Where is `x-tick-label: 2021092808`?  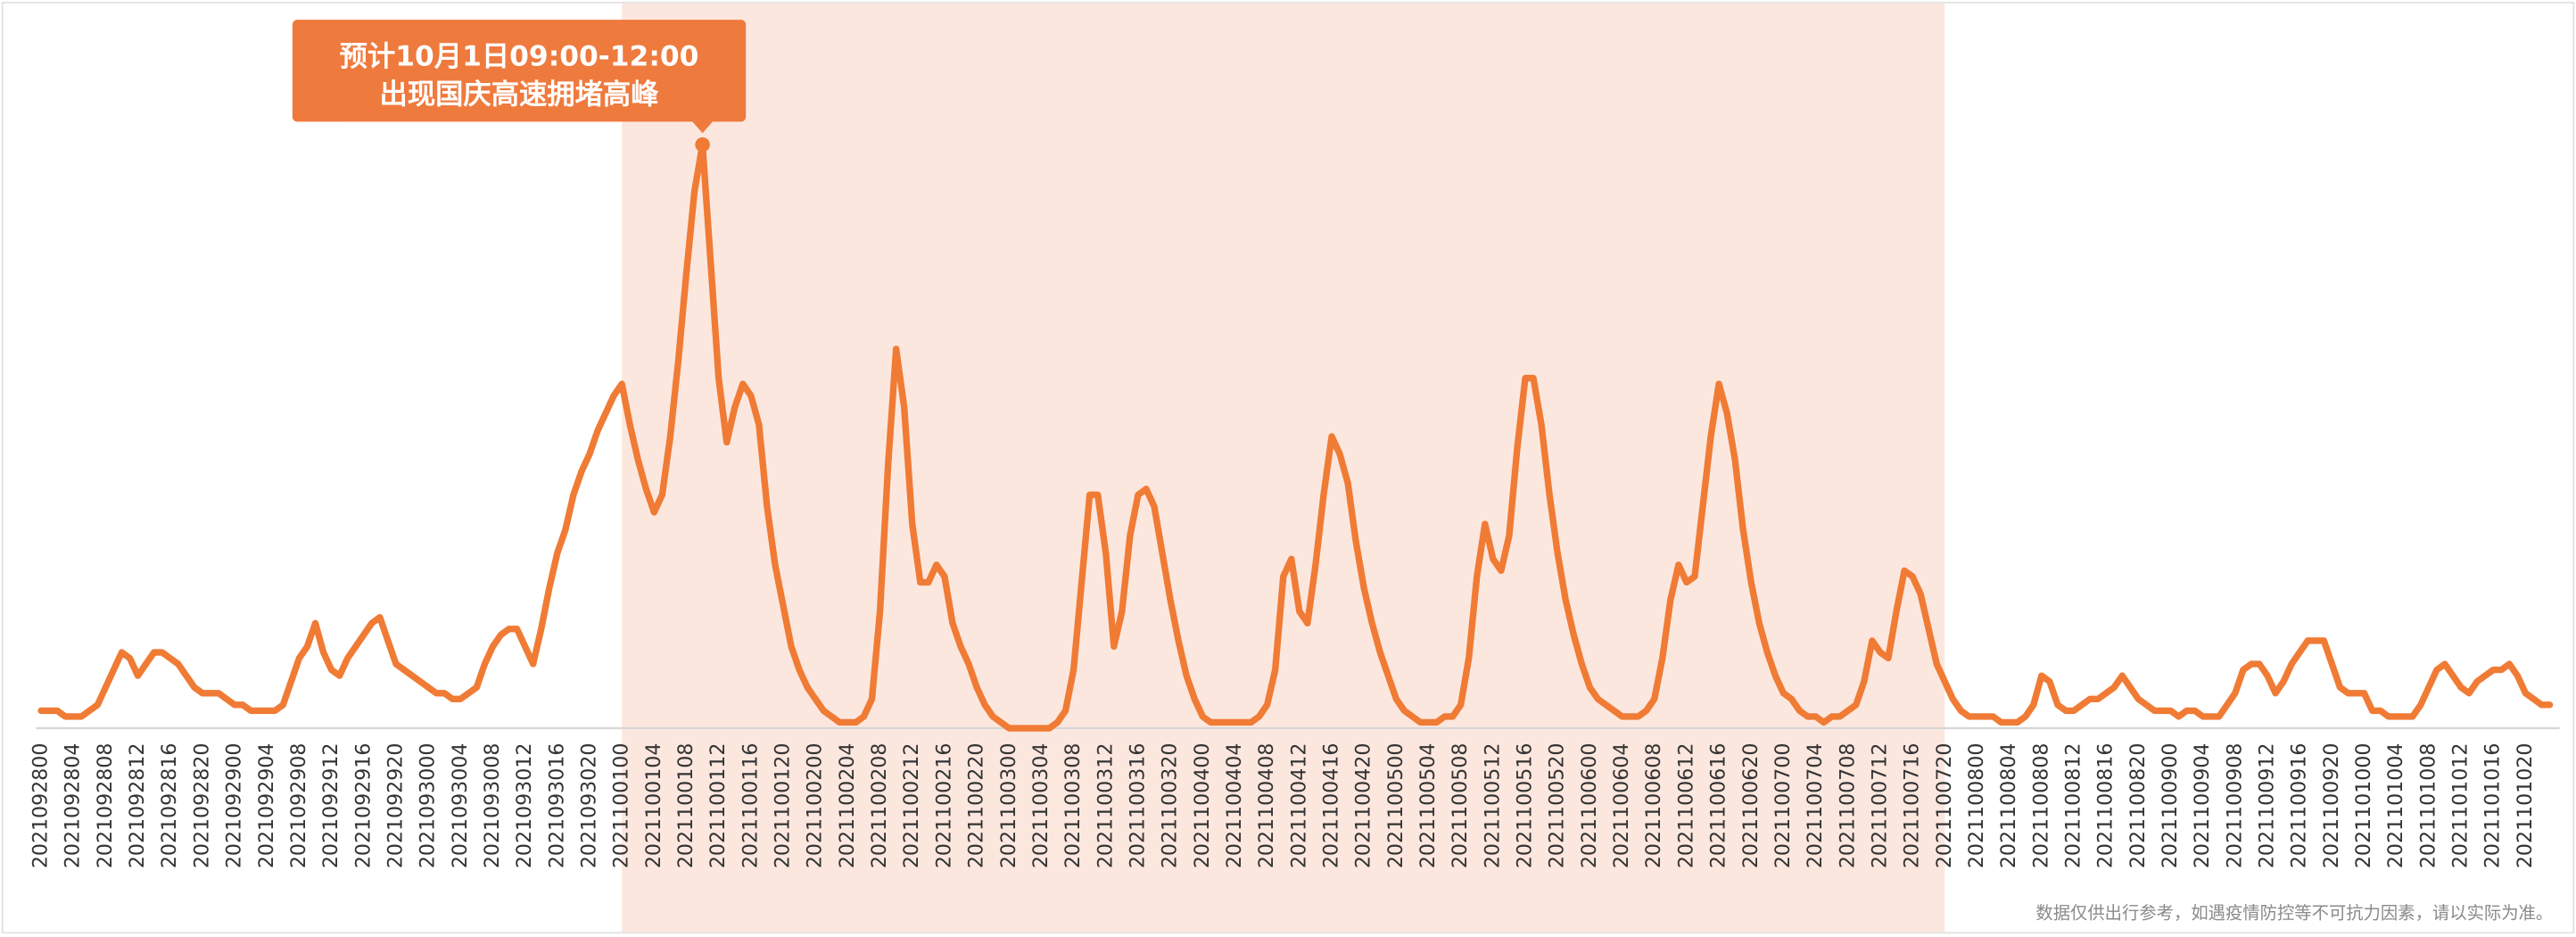
x-tick-label: 2021092808 is located at coordinates (105, 806).